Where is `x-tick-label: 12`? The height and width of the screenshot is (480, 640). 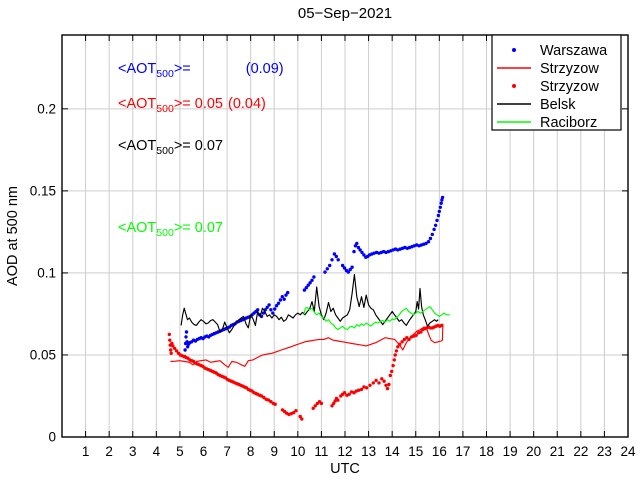 x-tick-label: 12 is located at coordinates (344, 451).